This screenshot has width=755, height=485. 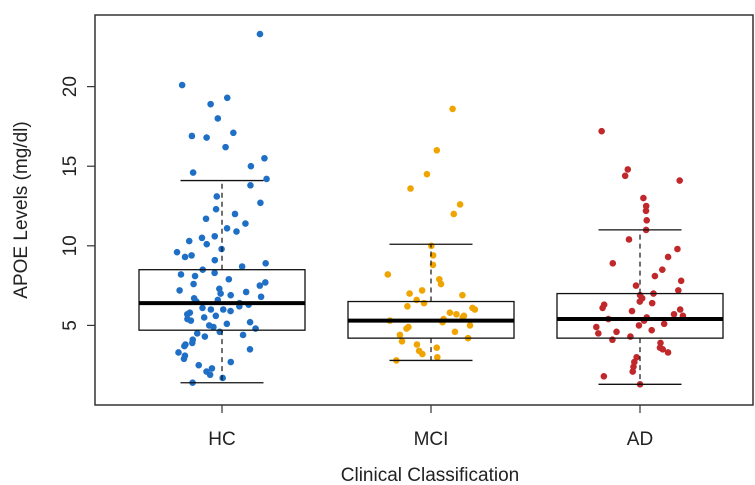 I want to click on y-axis-label: APOE Levels (mg/dl), so click(x=21, y=209).